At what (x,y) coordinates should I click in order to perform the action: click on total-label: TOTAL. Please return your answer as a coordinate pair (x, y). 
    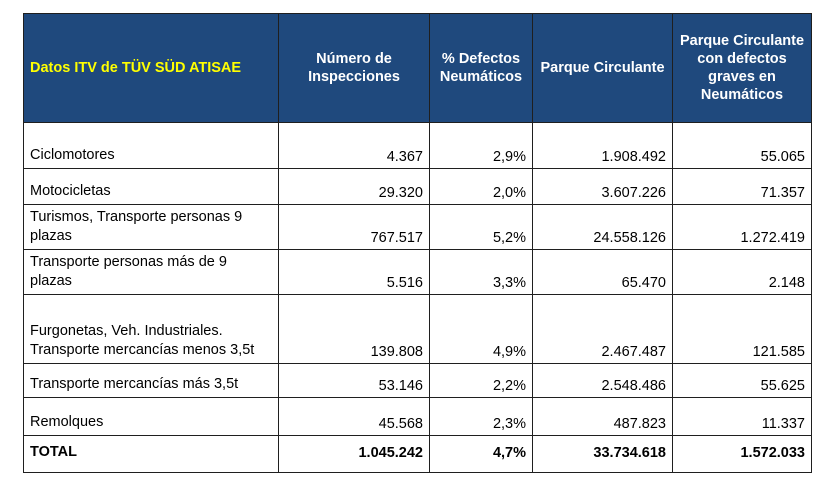
    Looking at the image, I should click on (151, 454).